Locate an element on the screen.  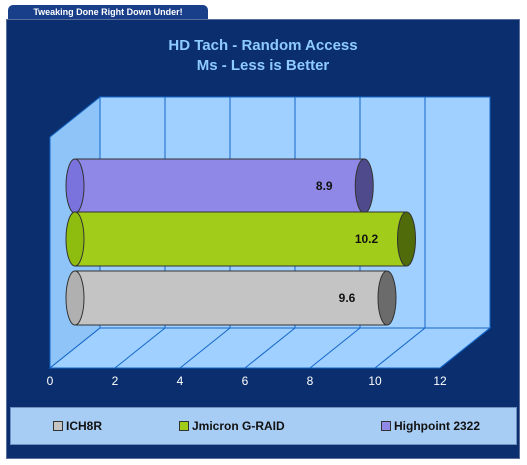
site-tagline-tab: Tweaking Done Right Down Under! is located at coordinates (108, 12).